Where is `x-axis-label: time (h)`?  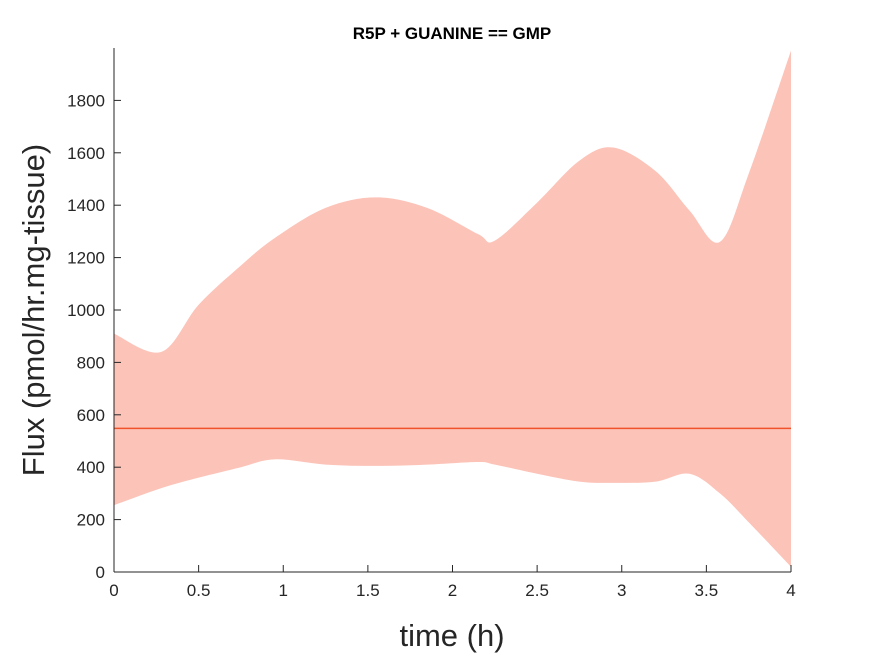
x-axis-label: time (h) is located at coordinates (451, 635).